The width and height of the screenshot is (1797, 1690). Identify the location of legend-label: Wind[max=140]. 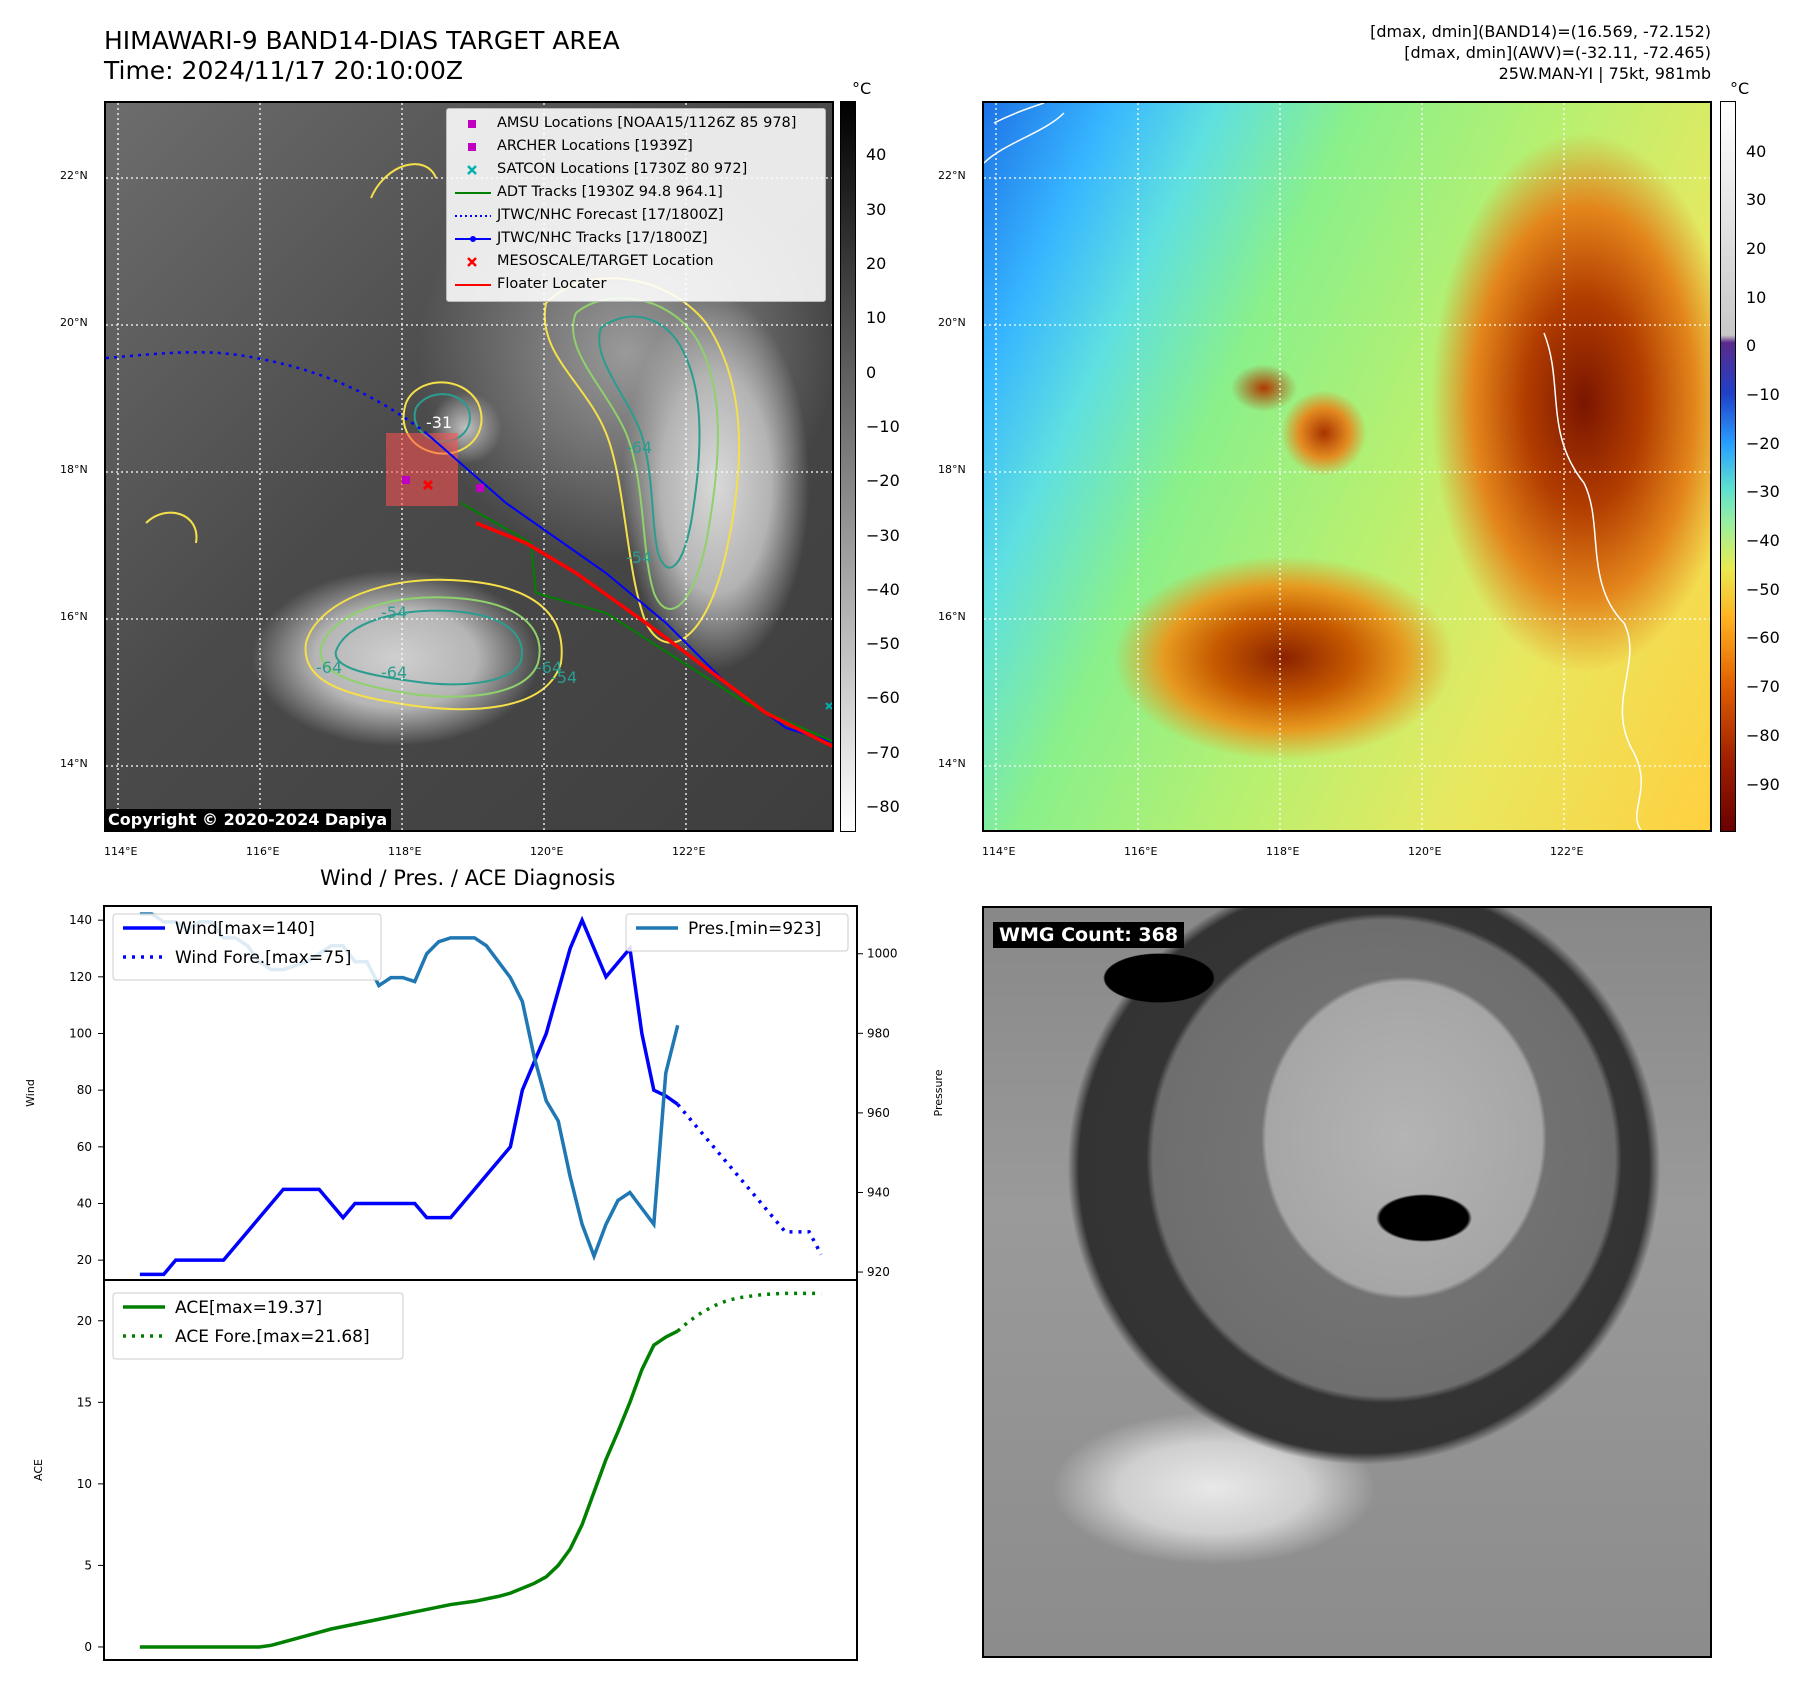
(245, 929).